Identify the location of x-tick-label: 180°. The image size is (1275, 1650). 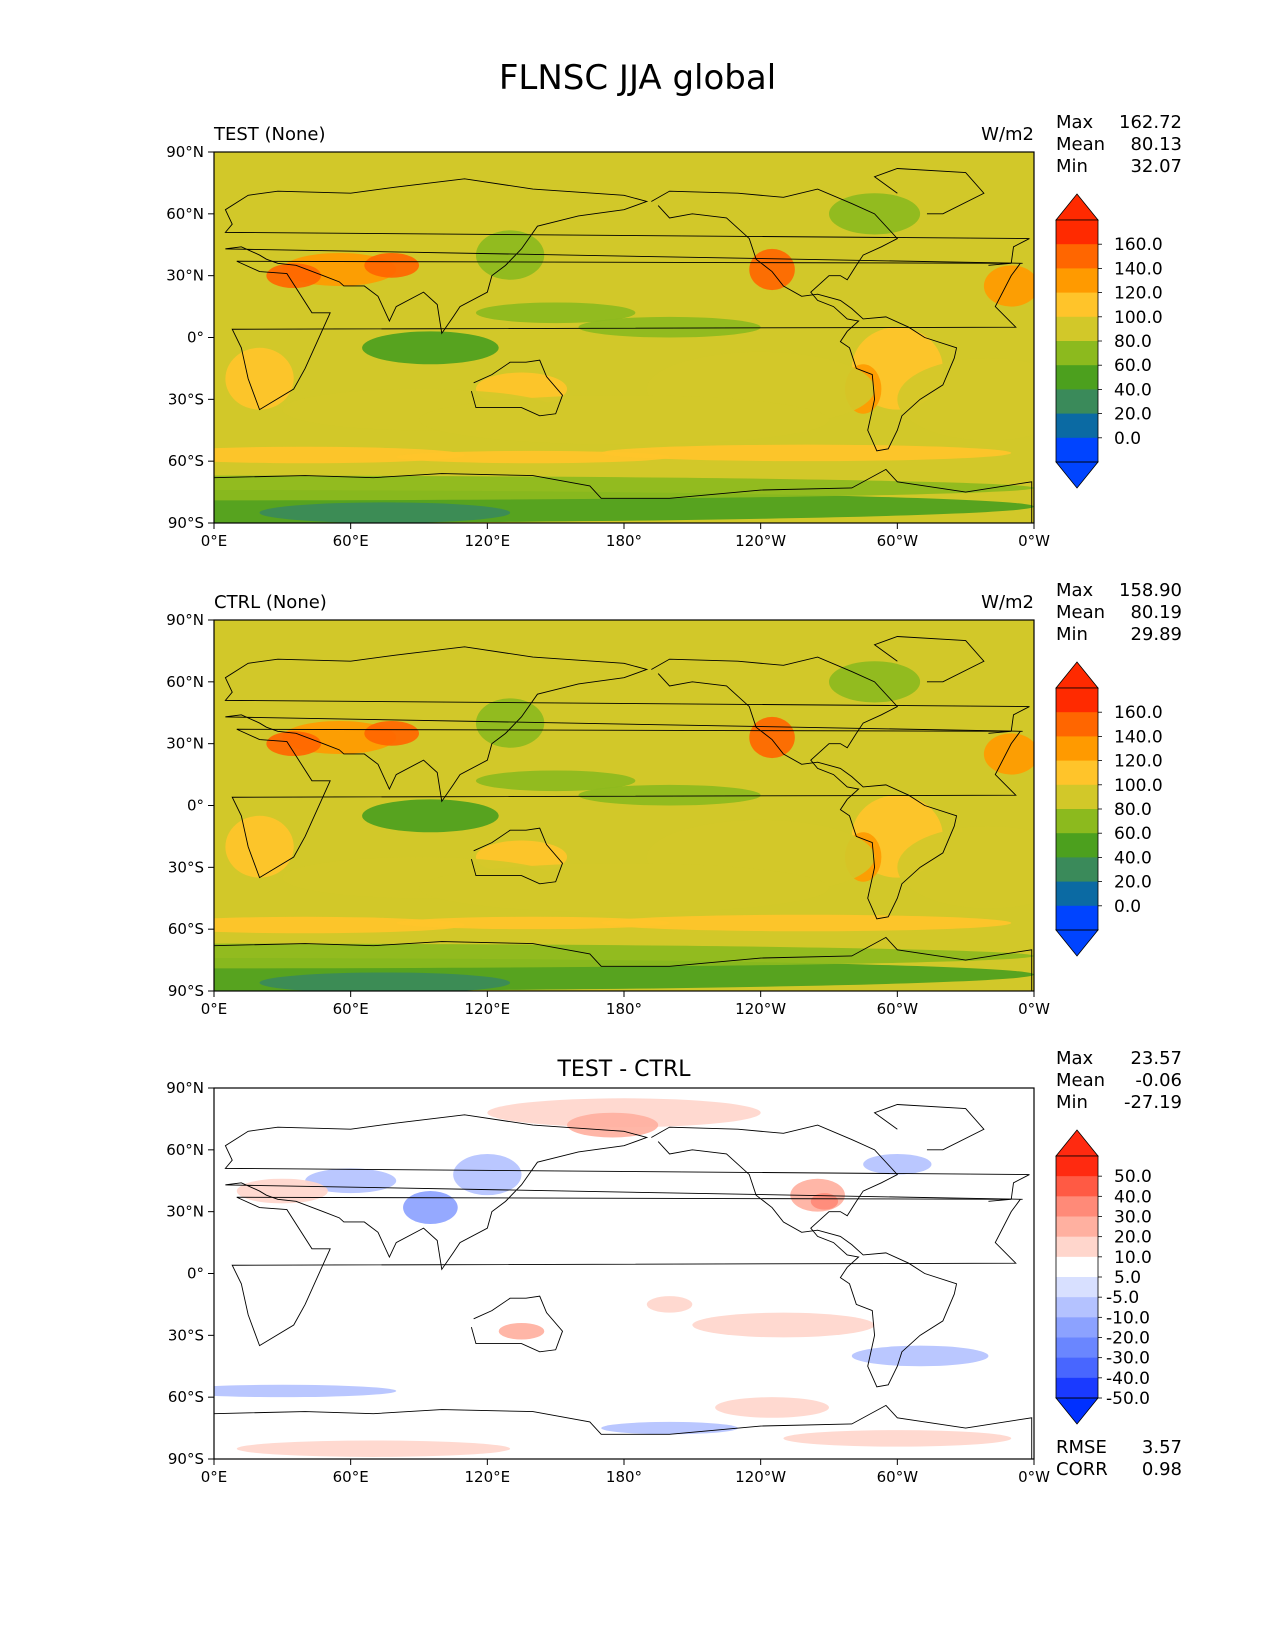
(624, 541).